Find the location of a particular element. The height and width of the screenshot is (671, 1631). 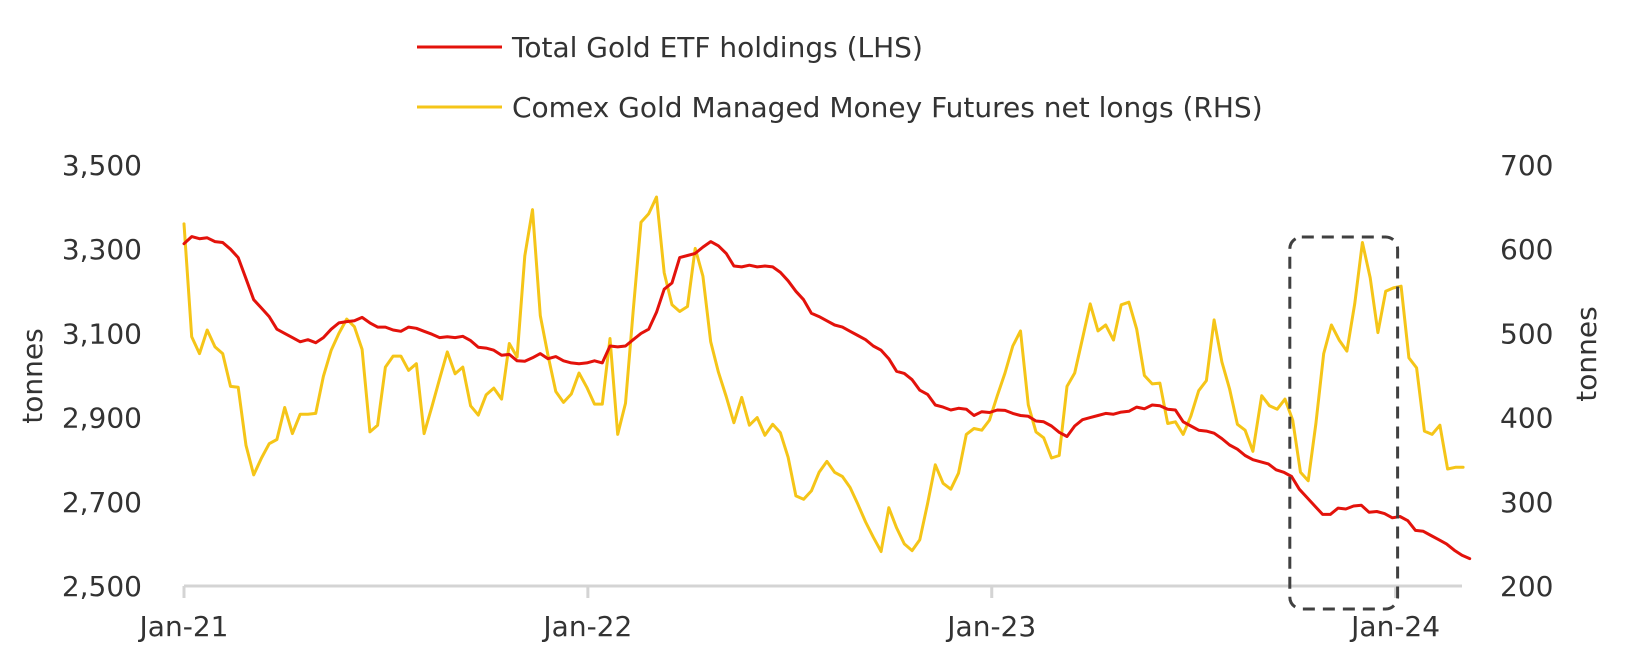

x-tick-label: Jan-22 is located at coordinates (586, 626).